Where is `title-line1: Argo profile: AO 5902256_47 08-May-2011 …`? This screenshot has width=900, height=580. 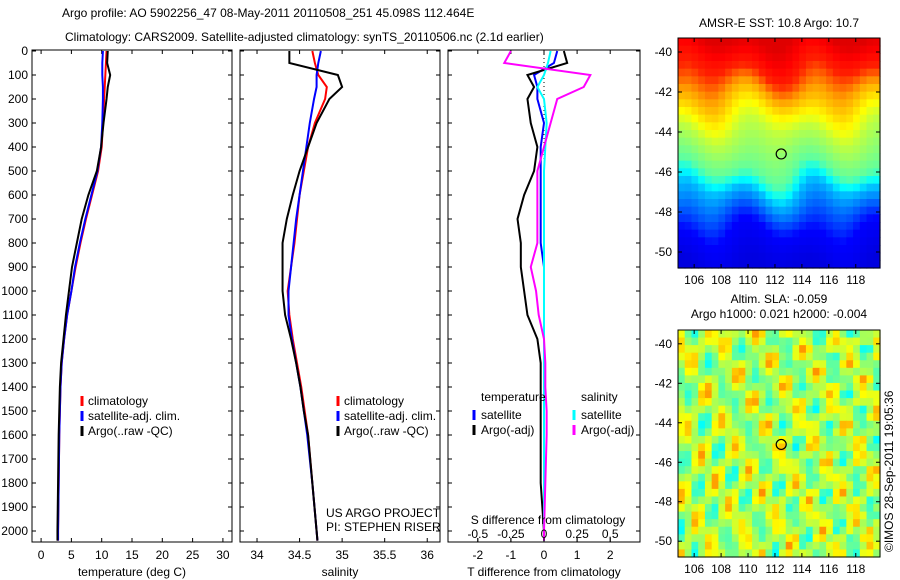
title-line1: Argo profile: AO 5902256_47 08-May-2011 … is located at coordinates (268, 13).